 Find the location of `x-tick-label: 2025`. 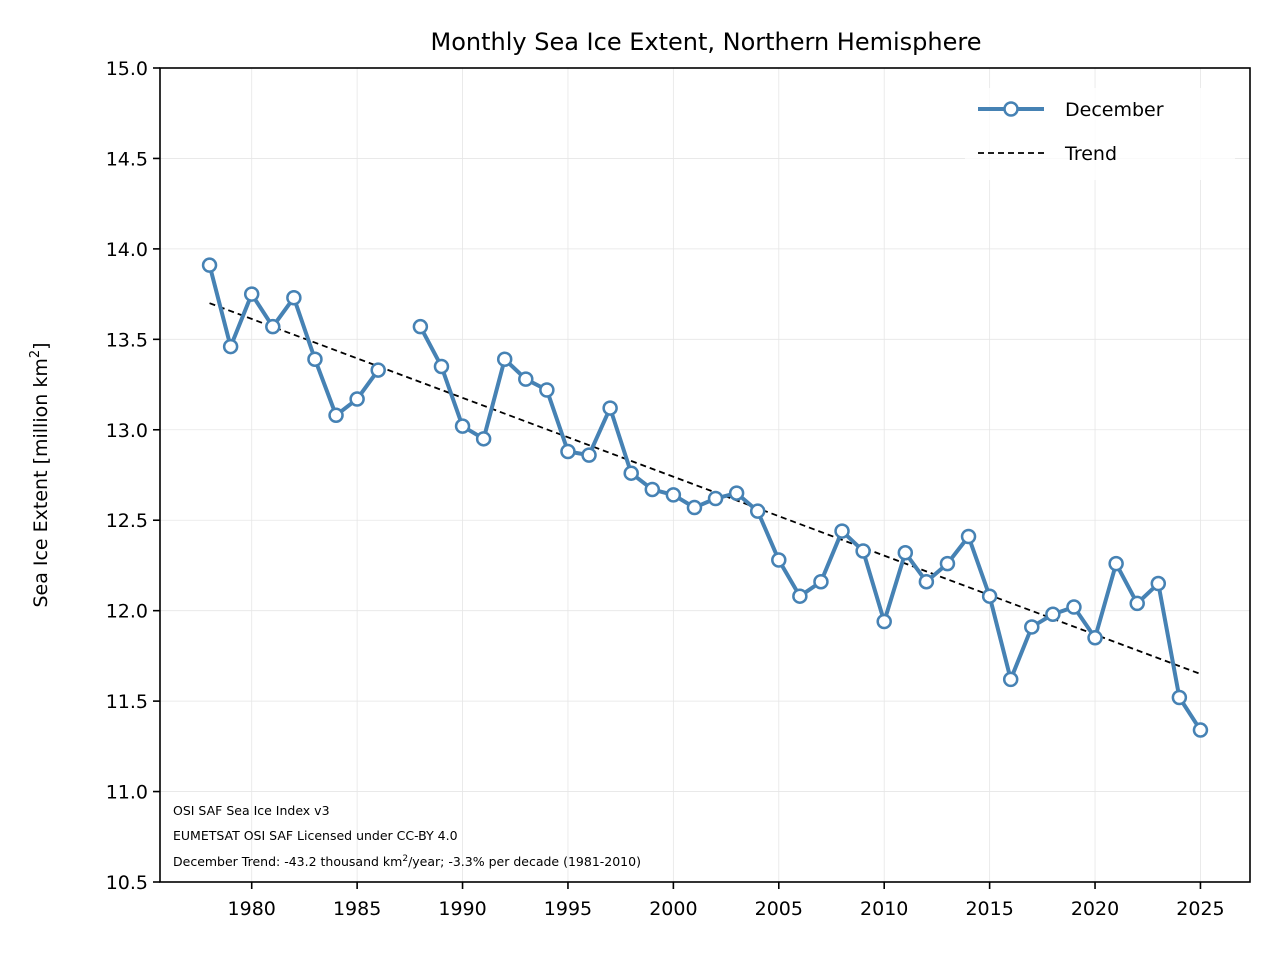

x-tick-label: 2025 is located at coordinates (1200, 909).